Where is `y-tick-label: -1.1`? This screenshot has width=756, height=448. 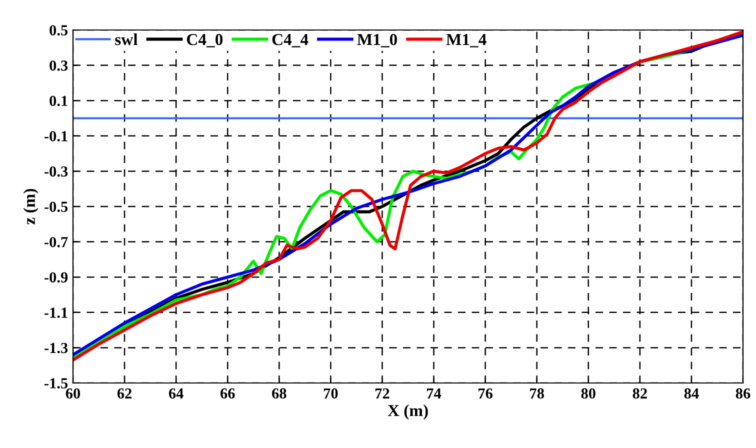
y-tick-label: -1.1 is located at coordinates (56, 313).